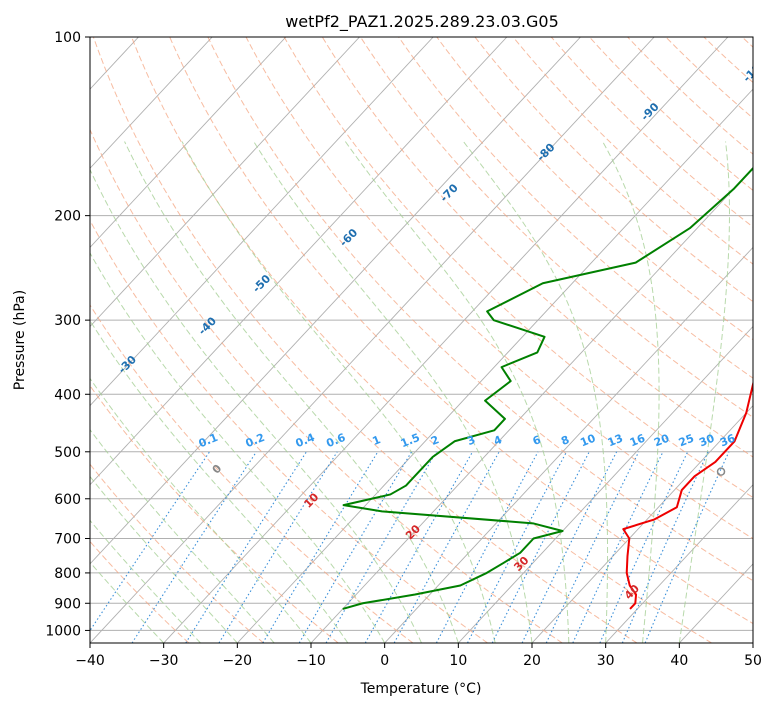 The height and width of the screenshot is (708, 775). Describe the element at coordinates (67, 453) in the screenshot. I see `y-tick-label: 500` at that location.